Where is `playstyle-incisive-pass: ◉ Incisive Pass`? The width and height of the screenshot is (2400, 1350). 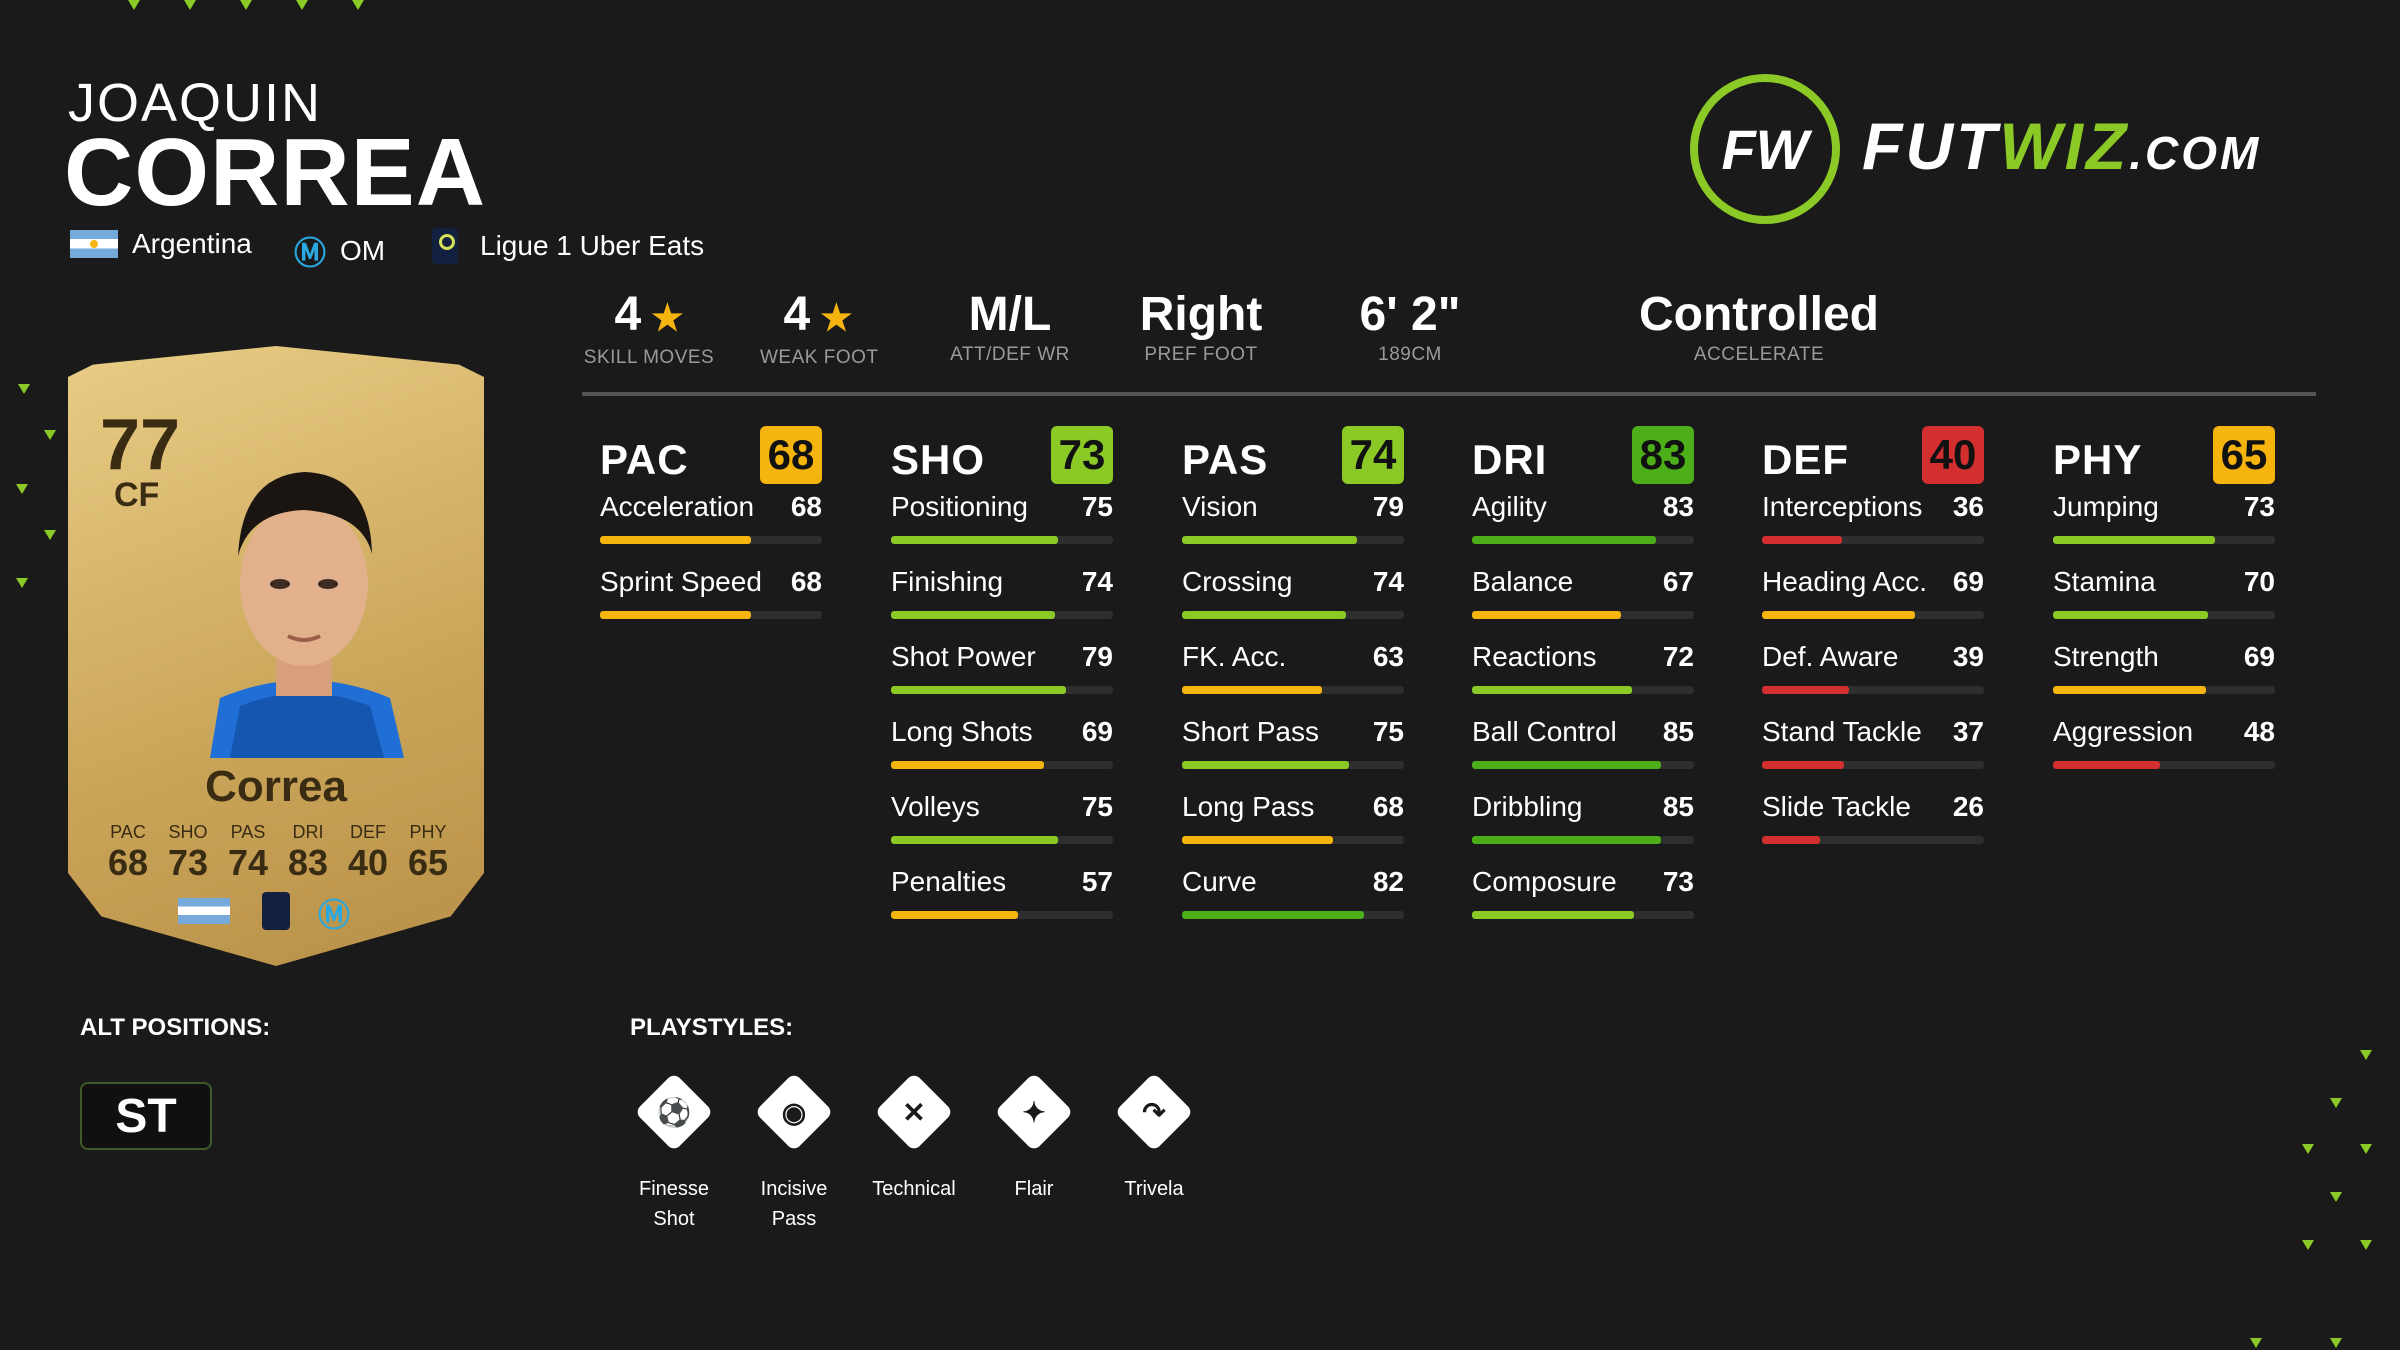 playstyle-incisive-pass: ◉ Incisive Pass is located at coordinates (794, 1153).